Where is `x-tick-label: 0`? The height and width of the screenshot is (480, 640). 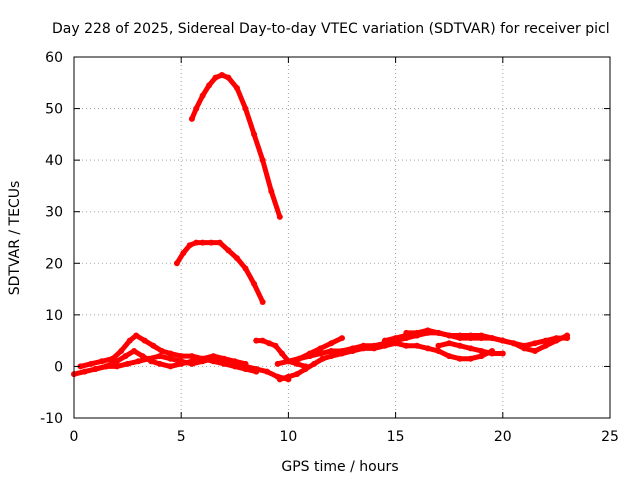 x-tick-label: 0 is located at coordinates (74, 437).